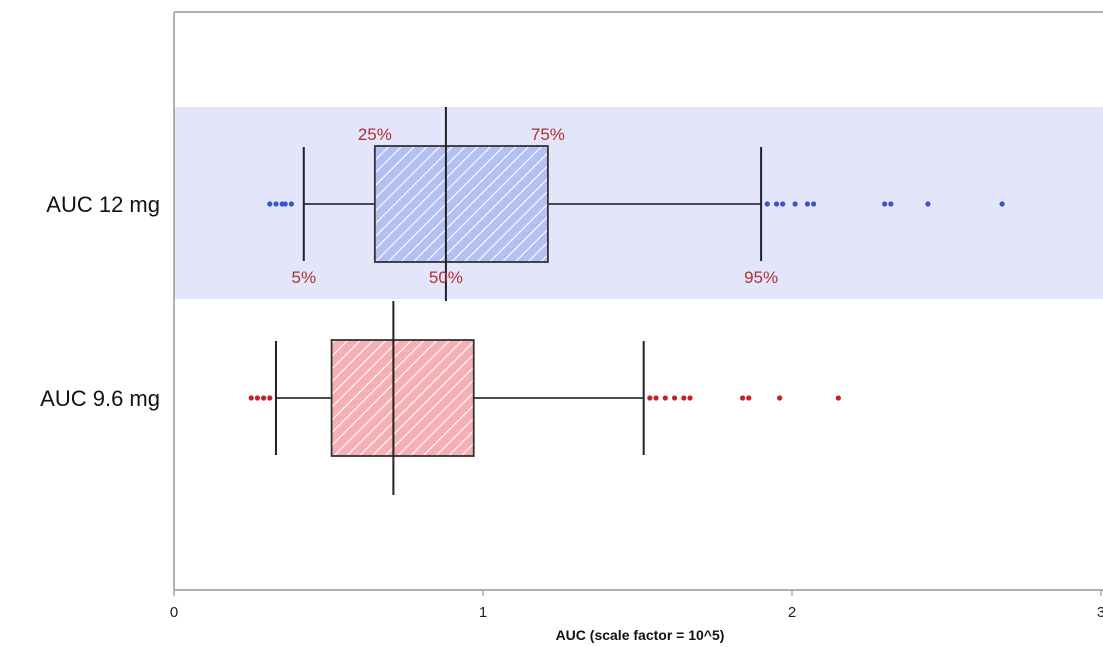  What do you see at coordinates (761, 277) in the screenshot?
I see `percentile-label: 95%` at bounding box center [761, 277].